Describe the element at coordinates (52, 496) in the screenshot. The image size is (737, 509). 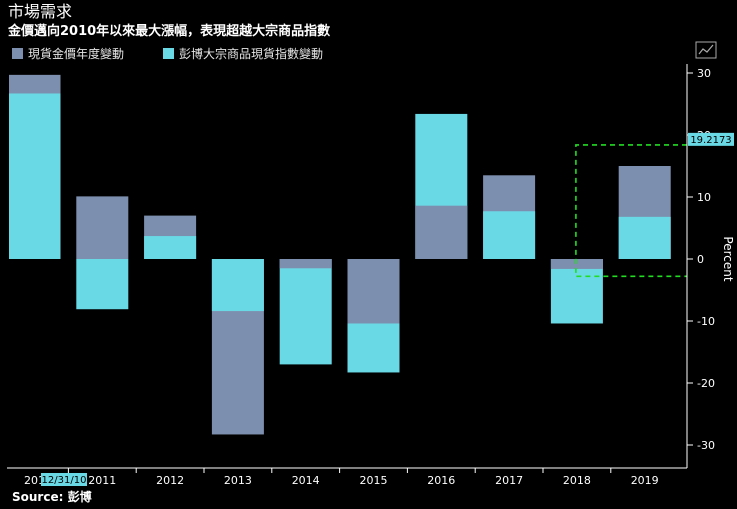
I see `source-label: Source: 彭博` at that location.